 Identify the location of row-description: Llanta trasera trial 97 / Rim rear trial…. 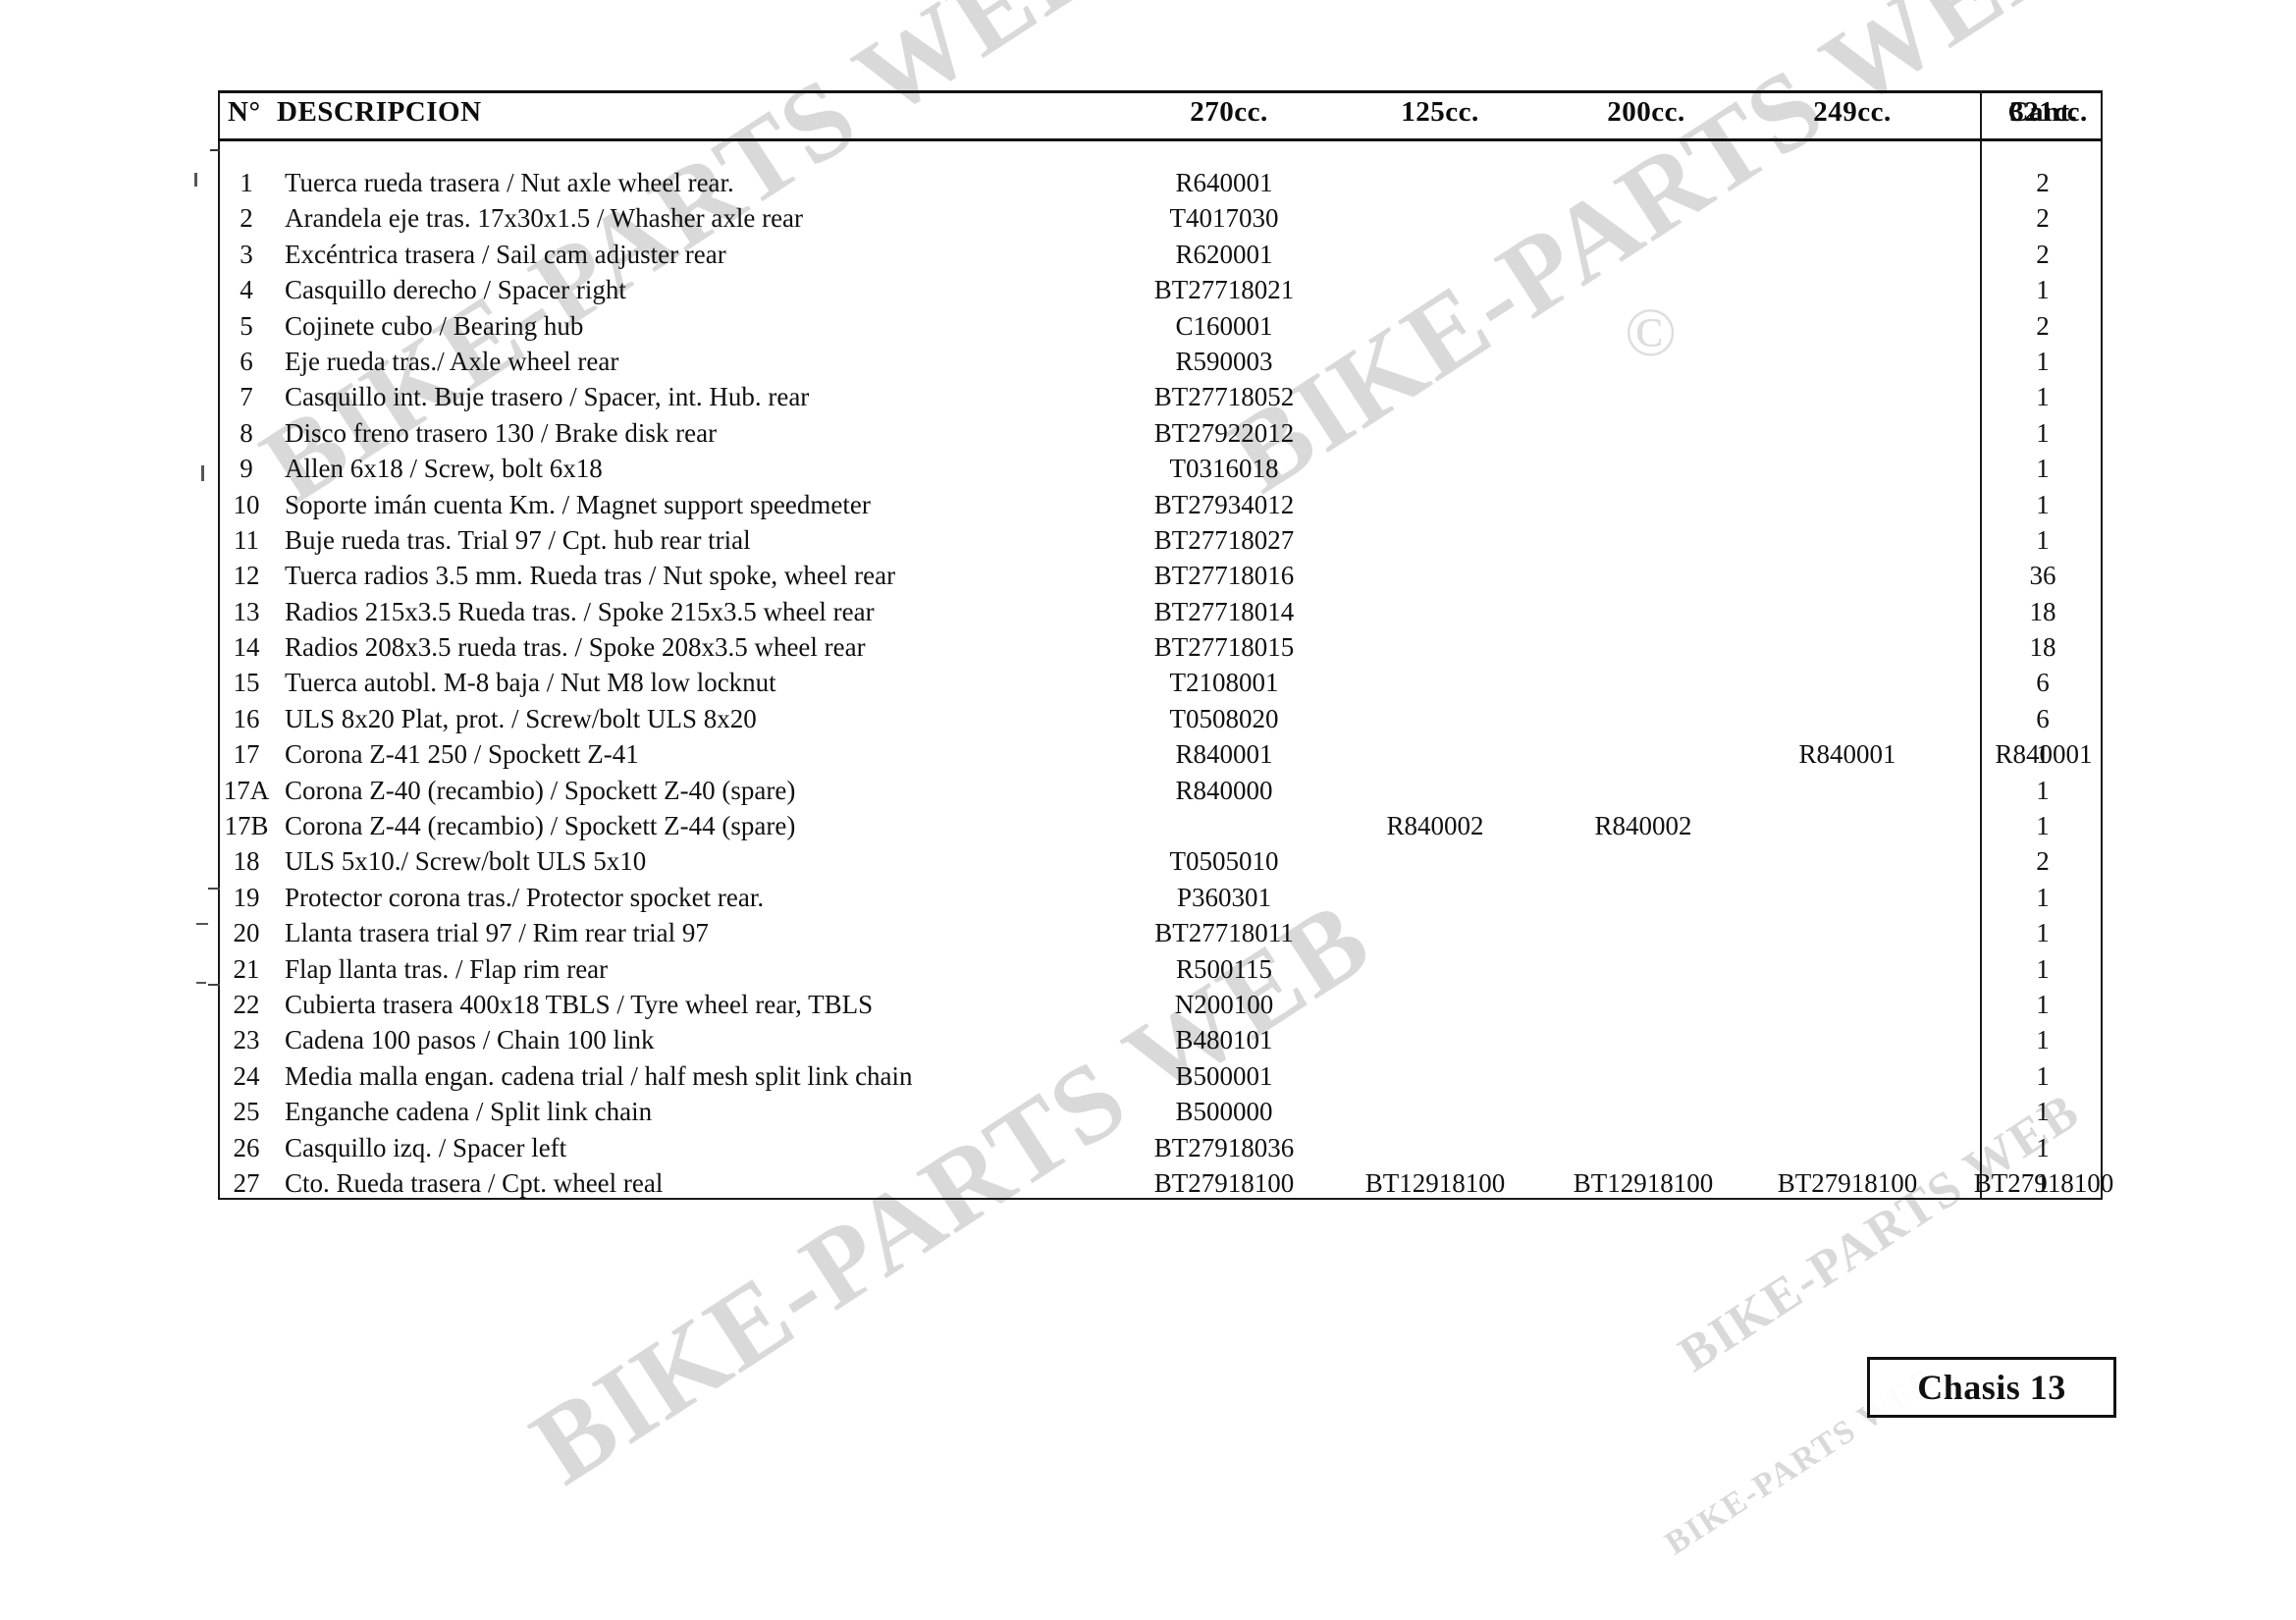
(497, 933).